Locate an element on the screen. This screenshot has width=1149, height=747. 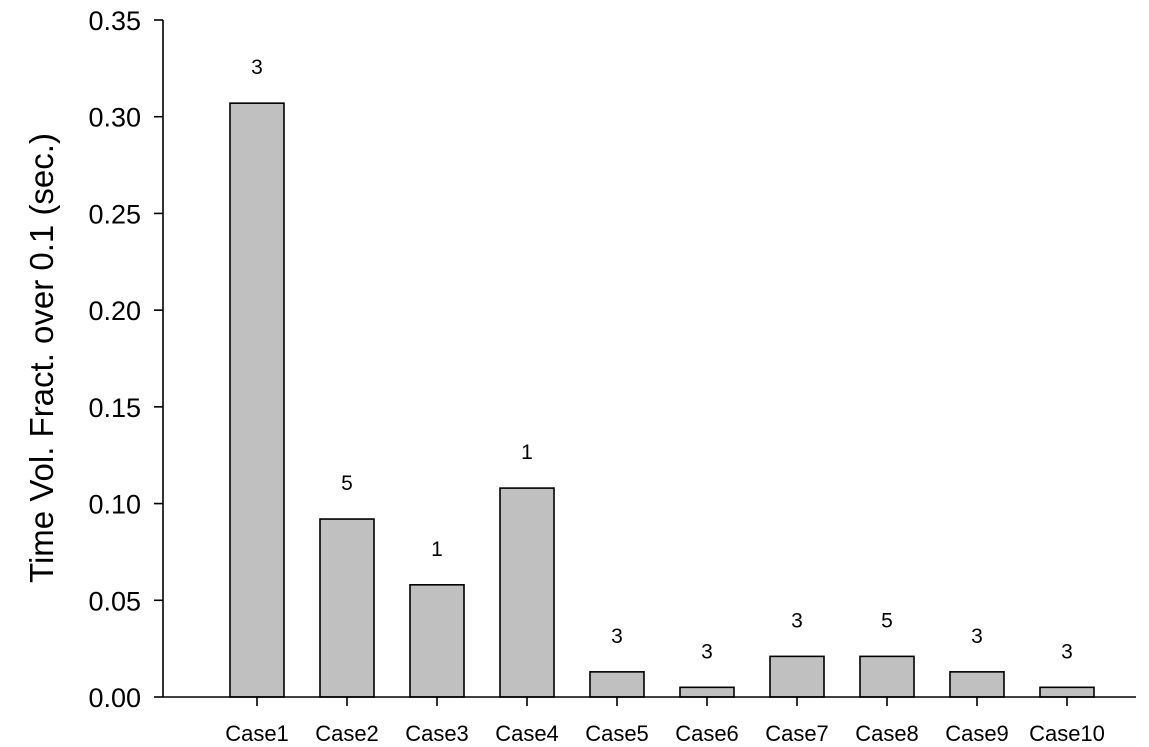
bar-case4 is located at coordinates (527, 592).